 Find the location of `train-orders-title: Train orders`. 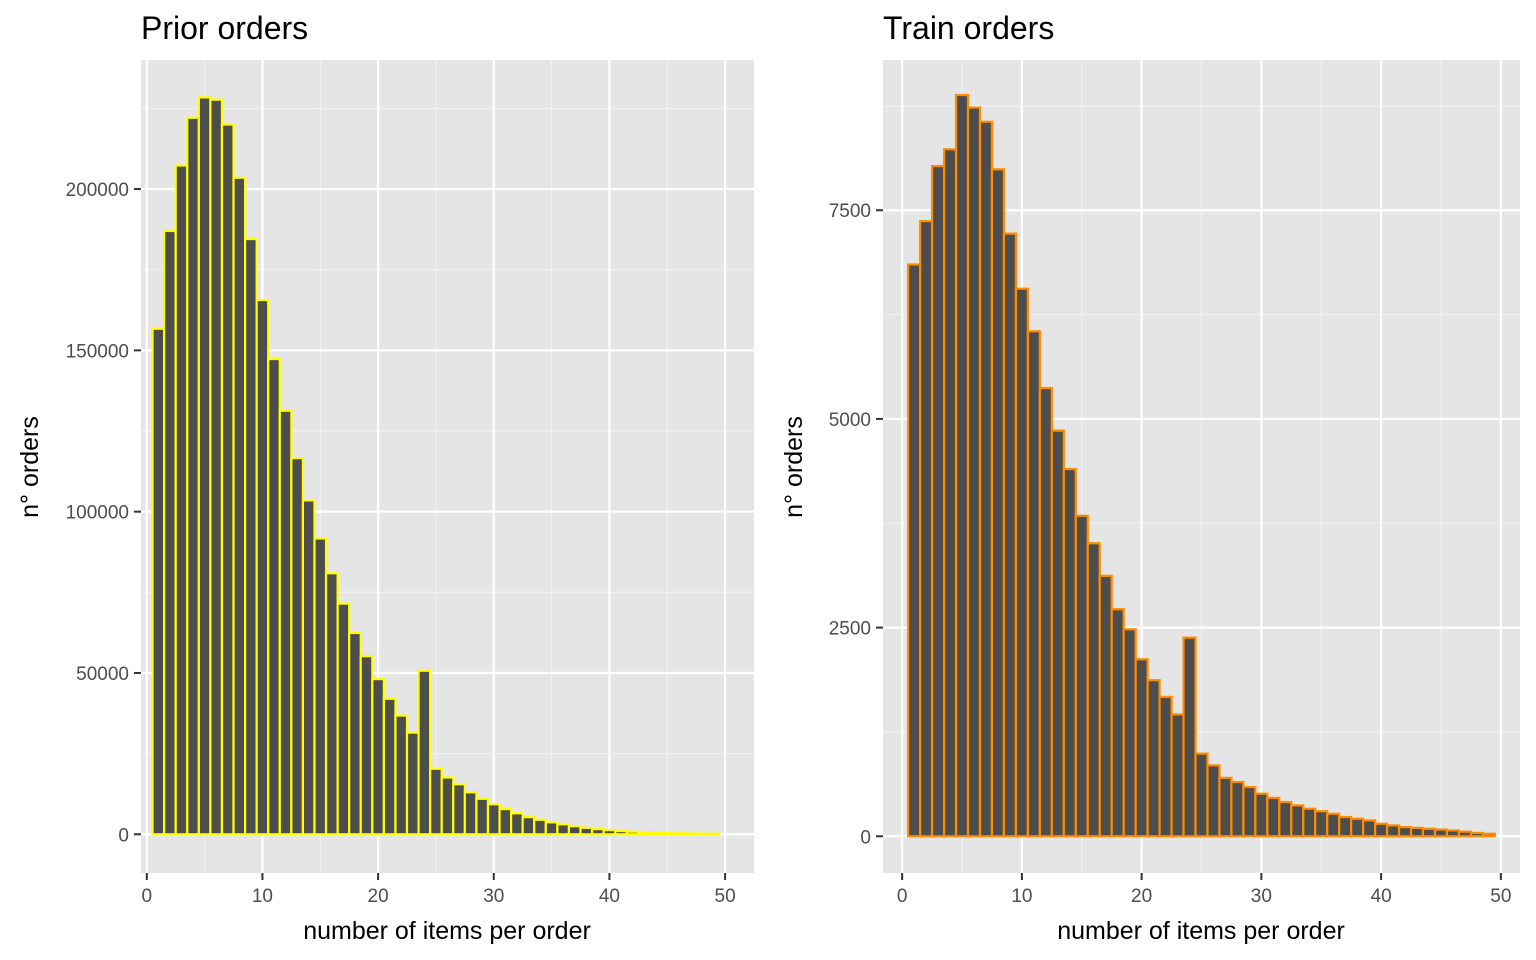

train-orders-title: Train orders is located at coordinates (968, 28).